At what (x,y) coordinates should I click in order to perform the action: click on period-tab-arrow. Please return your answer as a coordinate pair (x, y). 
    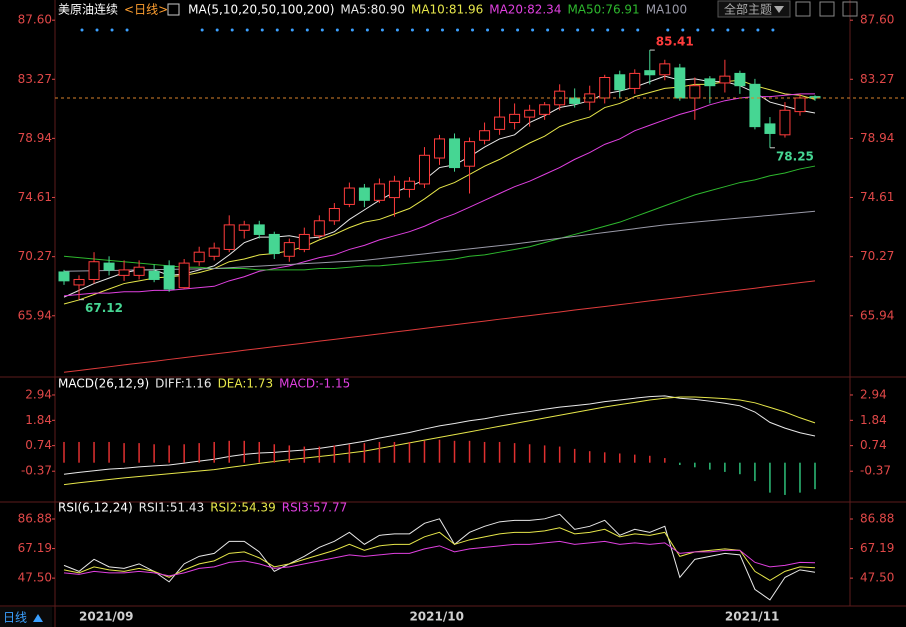
    Looking at the image, I should click on (38, 618).